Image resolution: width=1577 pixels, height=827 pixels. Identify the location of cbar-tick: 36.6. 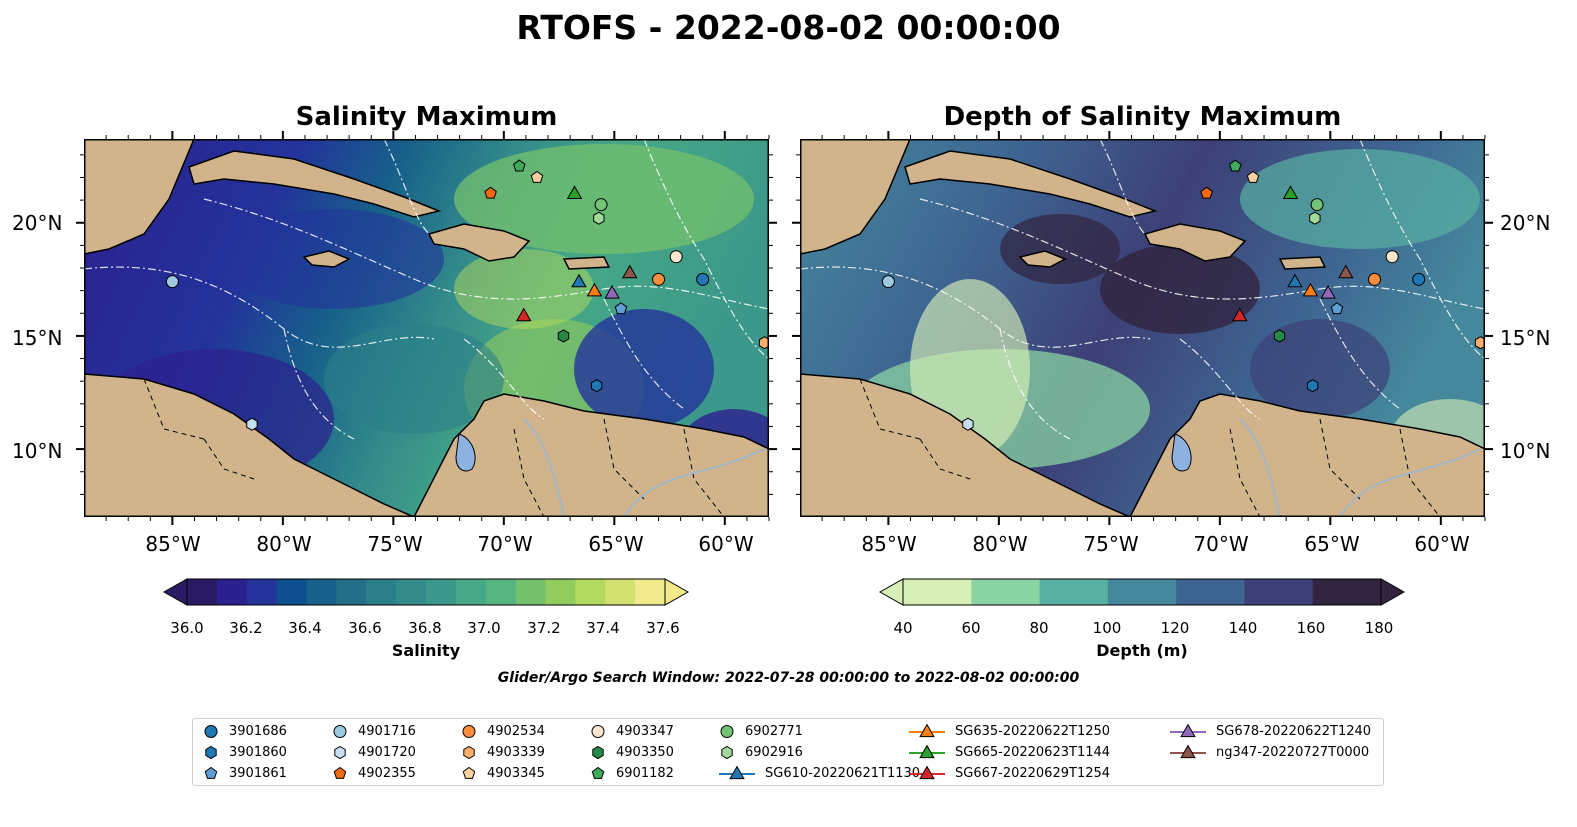
(365, 628).